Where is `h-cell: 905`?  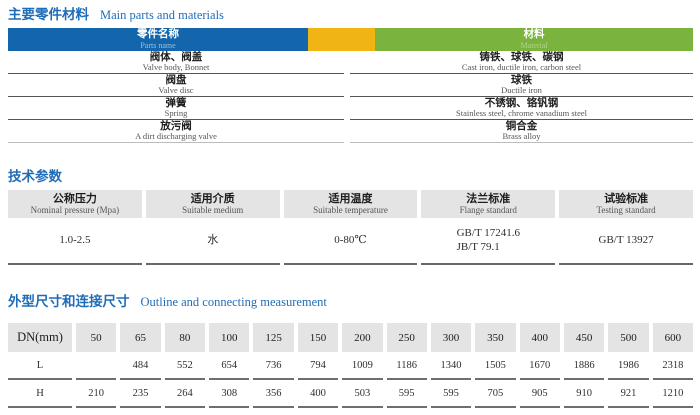 h-cell: 905 is located at coordinates (539, 394).